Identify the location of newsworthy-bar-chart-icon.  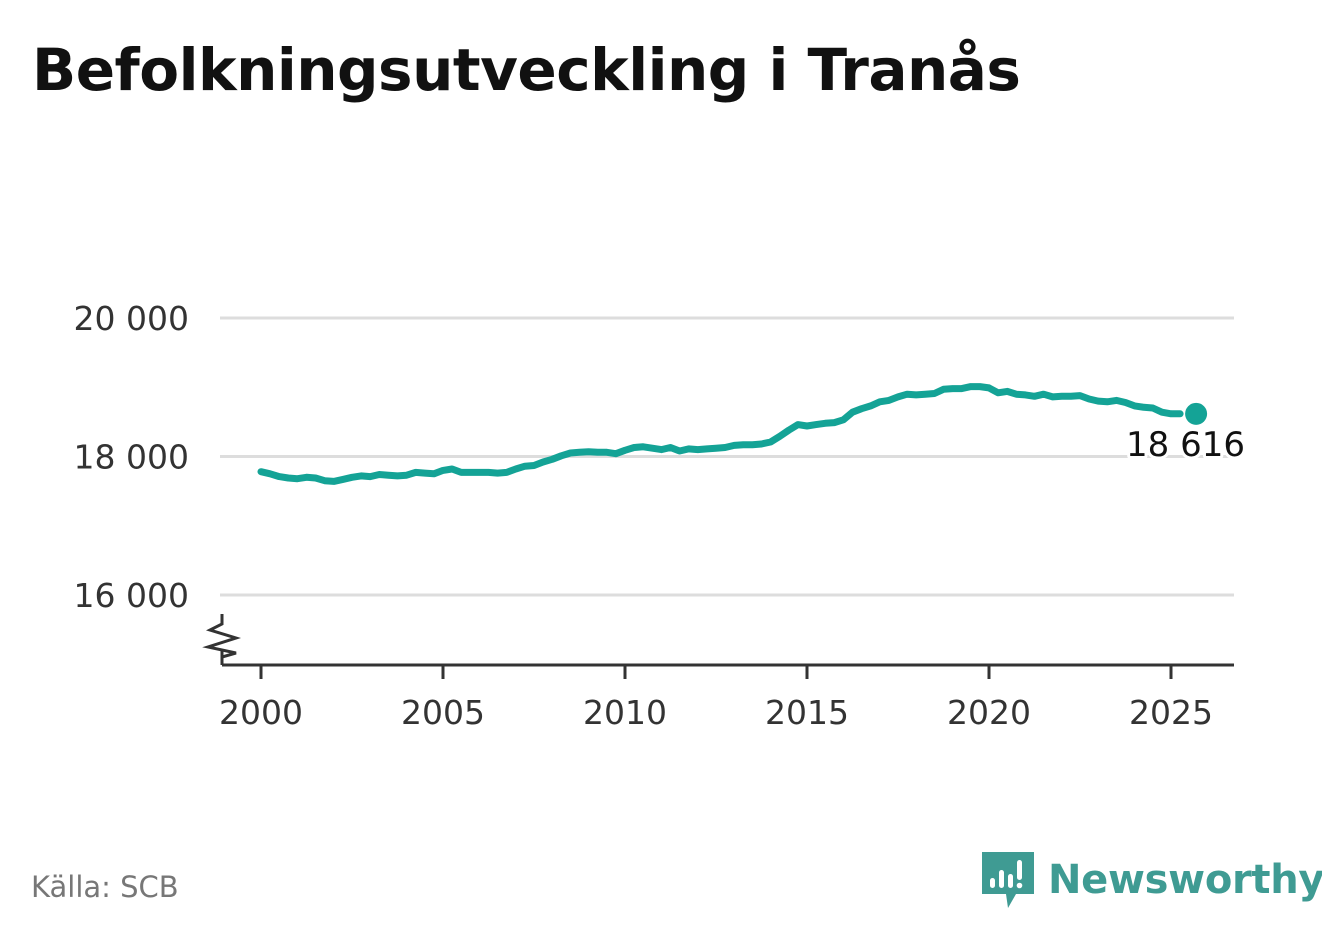
(1008, 880).